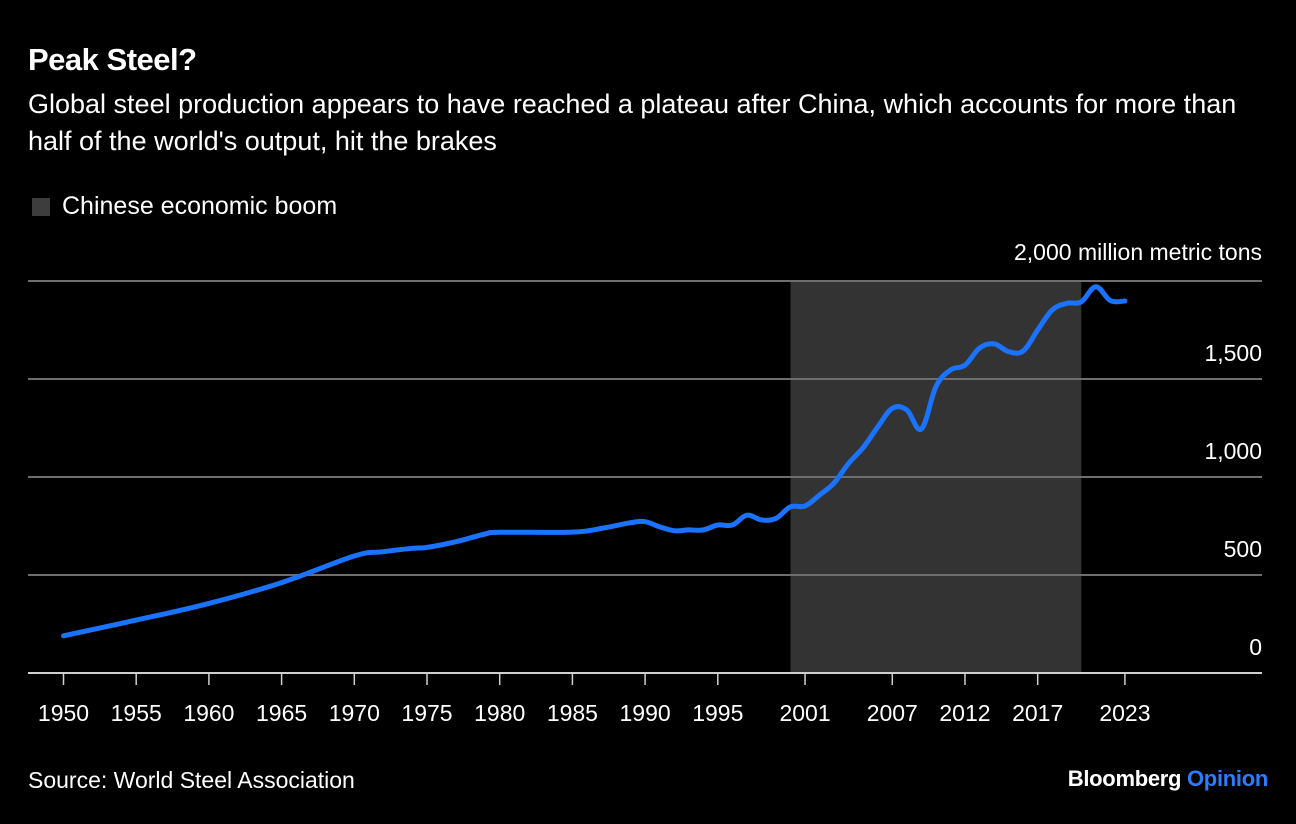 This screenshot has height=824, width=1296. I want to click on x-tick-label-1985: 1985, so click(572, 713).